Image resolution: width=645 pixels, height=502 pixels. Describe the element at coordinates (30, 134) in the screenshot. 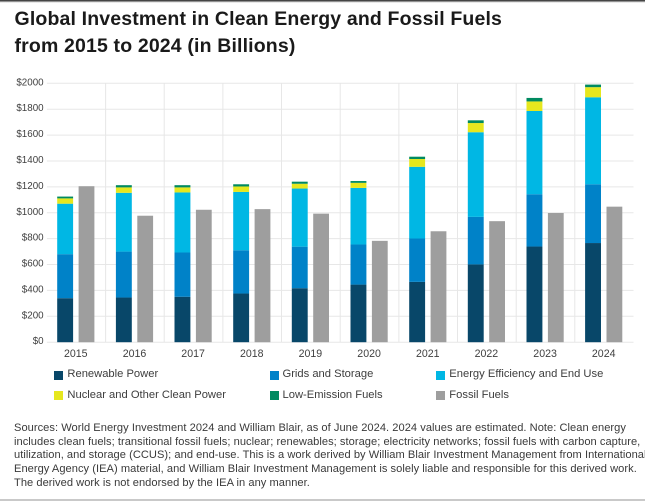

I see `svg-text: $1600` at that location.